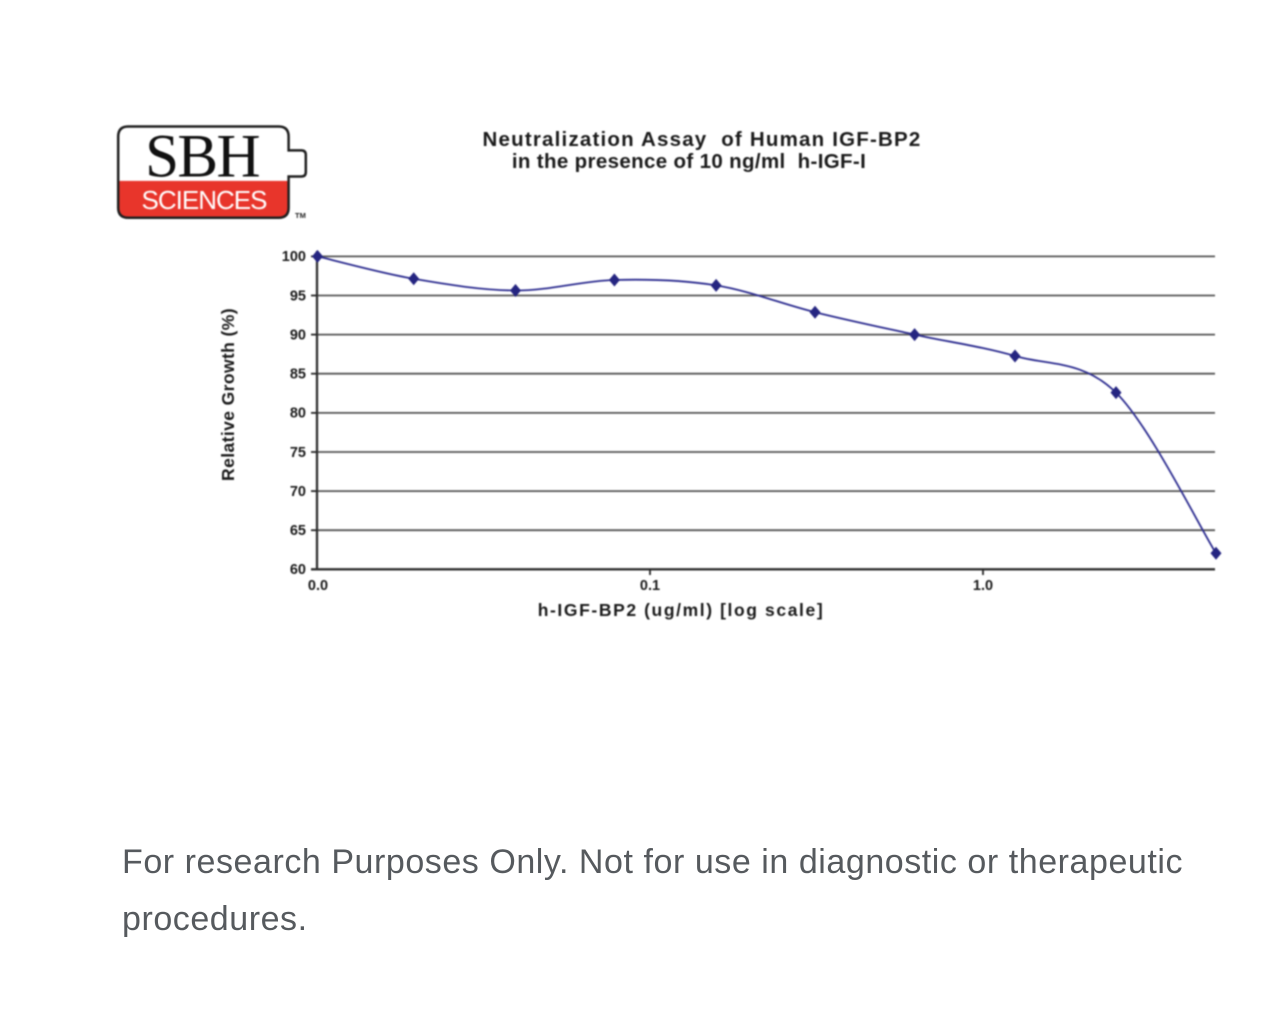  What do you see at coordinates (318, 586) in the screenshot?
I see `svg-text: 0.0` at bounding box center [318, 586].